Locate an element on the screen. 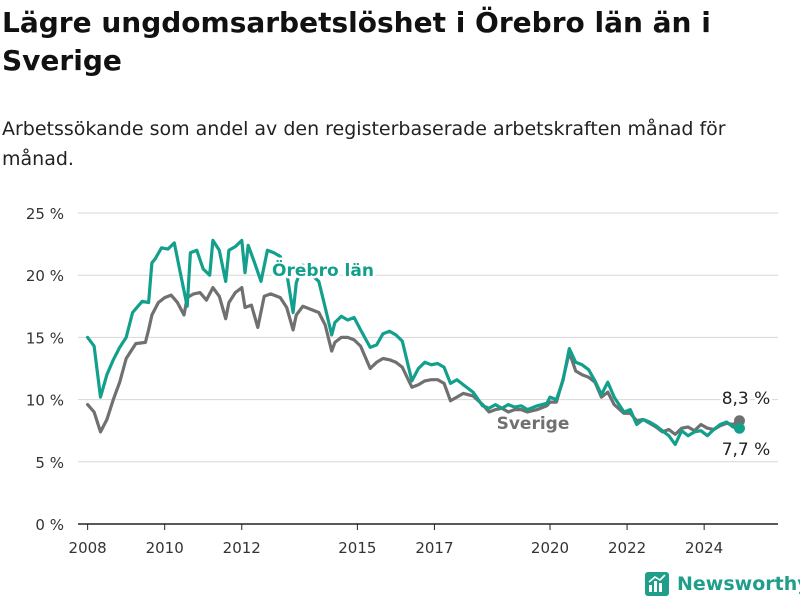 The height and width of the screenshot is (600, 800). sverige-end-value-halo: 8,3 % is located at coordinates (746, 399).